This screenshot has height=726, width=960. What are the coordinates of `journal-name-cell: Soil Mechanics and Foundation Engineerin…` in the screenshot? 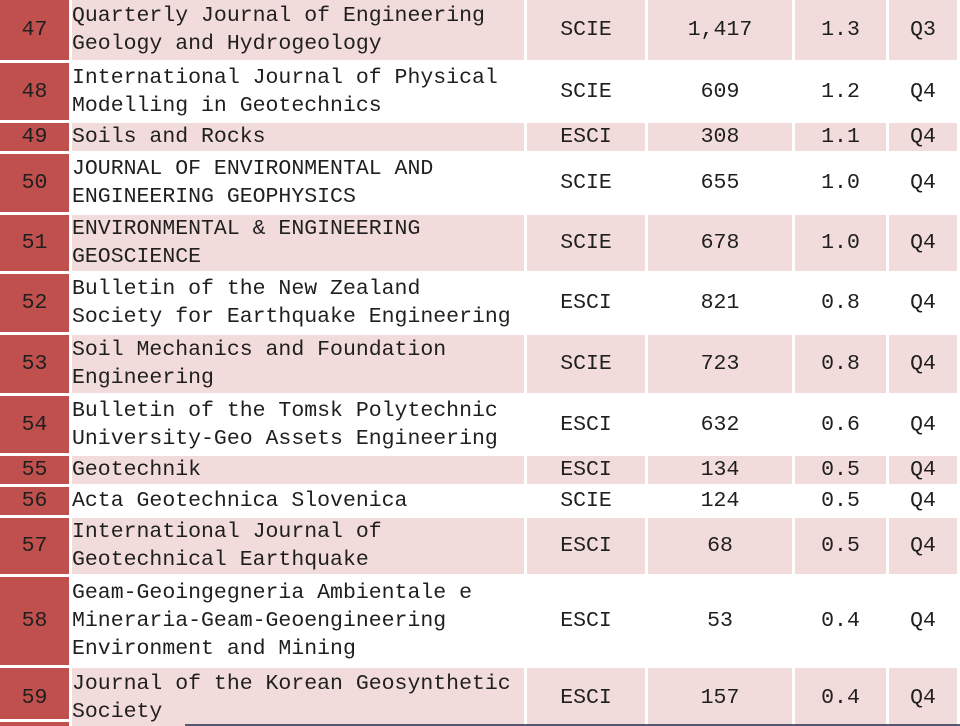 It's located at (299, 365).